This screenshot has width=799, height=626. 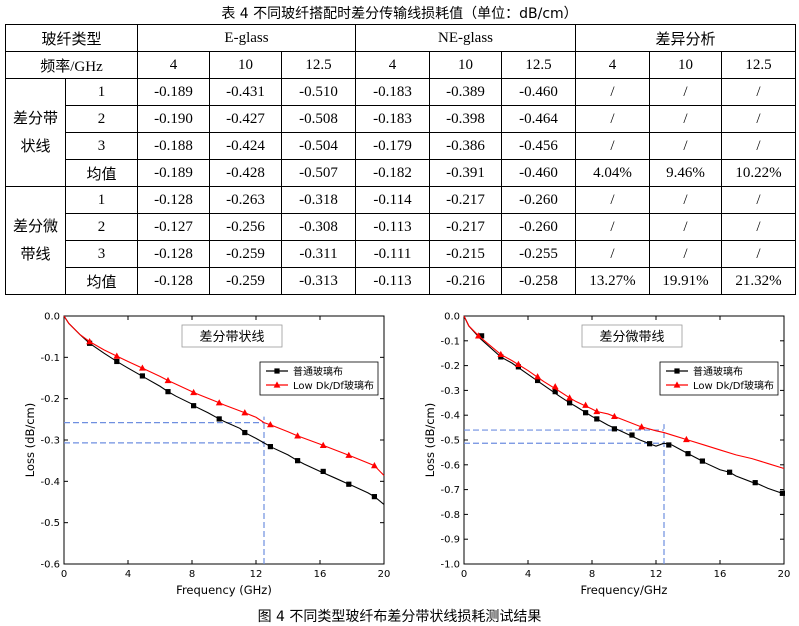 What do you see at coordinates (319, 254) in the screenshot?
I see `table-cell: -0.311` at bounding box center [319, 254].